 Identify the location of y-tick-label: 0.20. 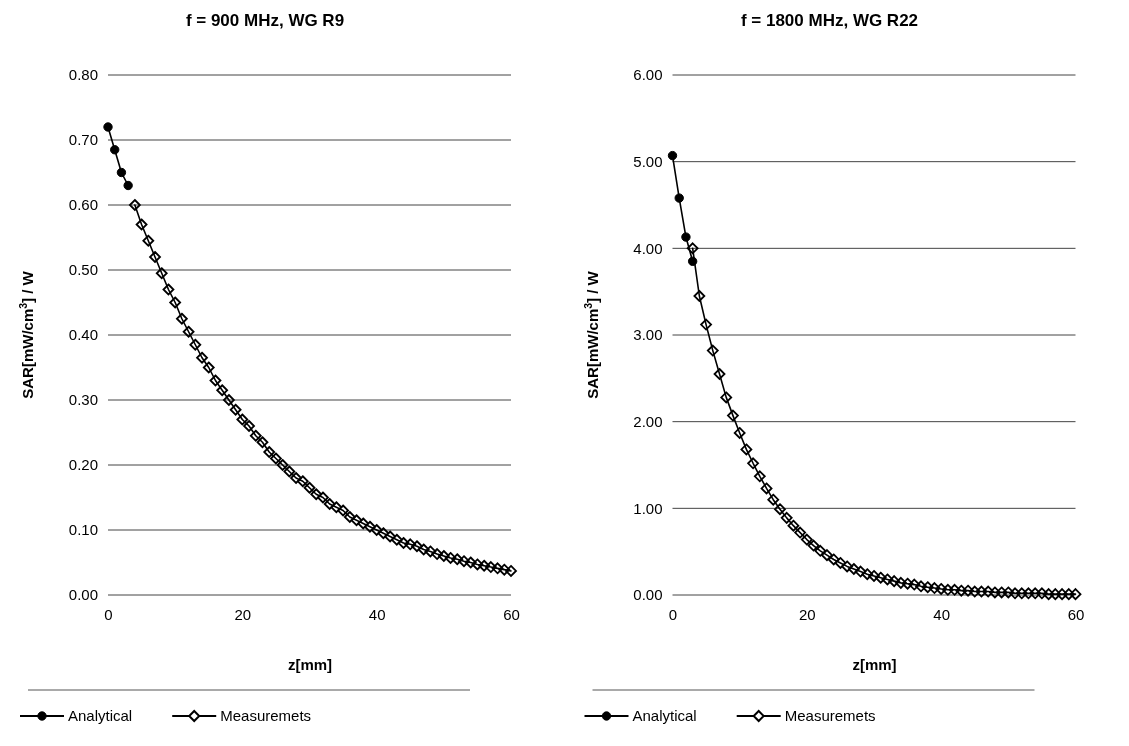
(83, 465).